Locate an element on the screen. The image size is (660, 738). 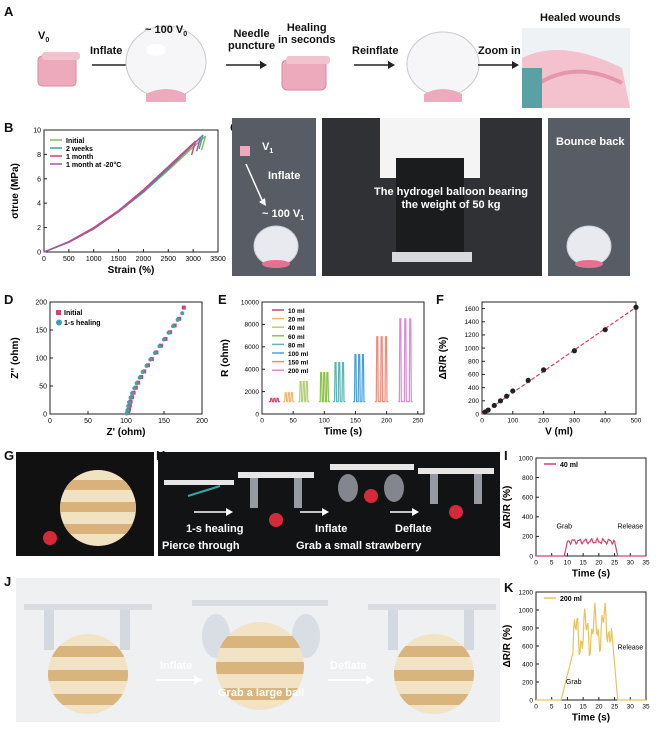
caption-healing: Healing in seconds is located at coordinates (307, 34).